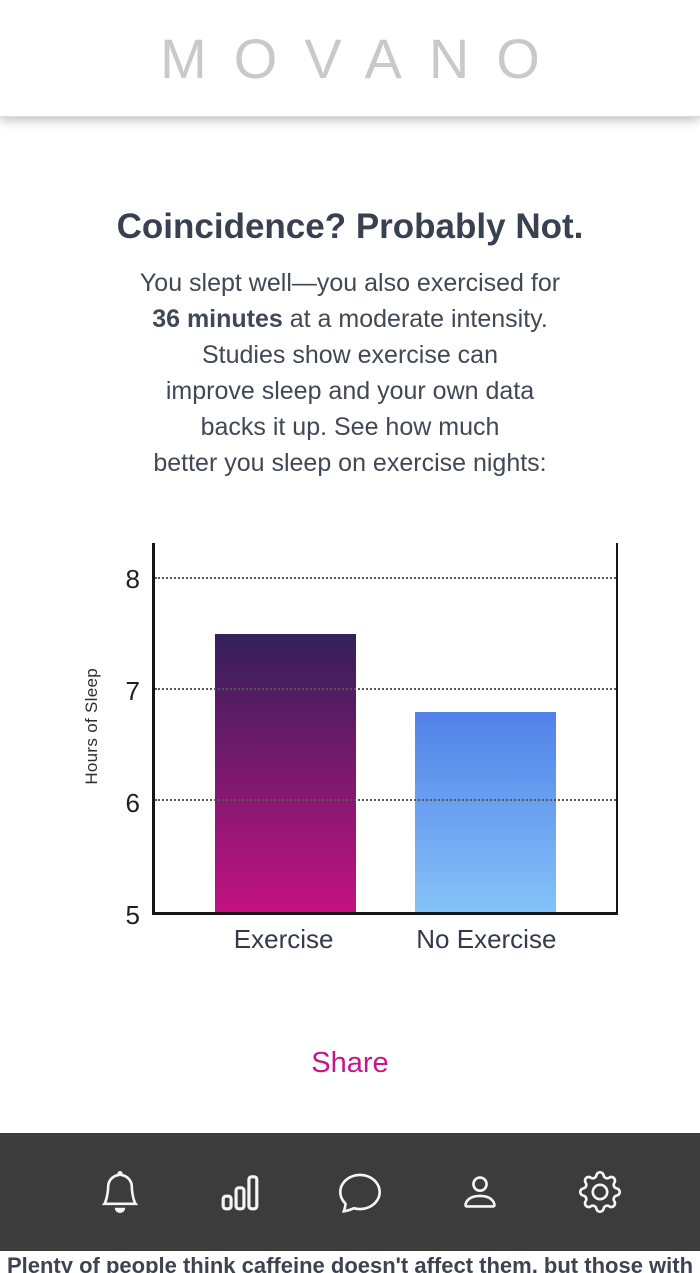 This screenshot has height=1273, width=700. I want to click on bottom-nav, so click(350, 1192).